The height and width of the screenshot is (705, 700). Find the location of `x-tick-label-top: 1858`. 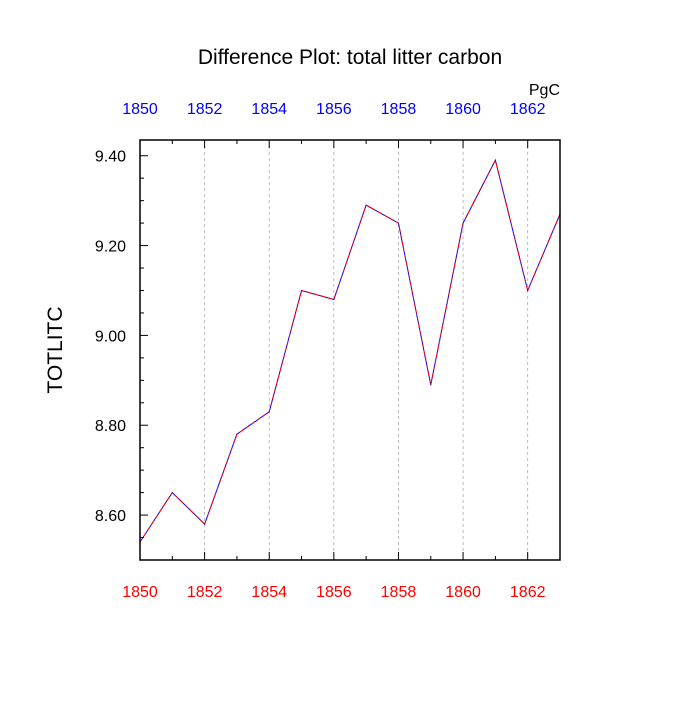

x-tick-label-top: 1858 is located at coordinates (399, 109).